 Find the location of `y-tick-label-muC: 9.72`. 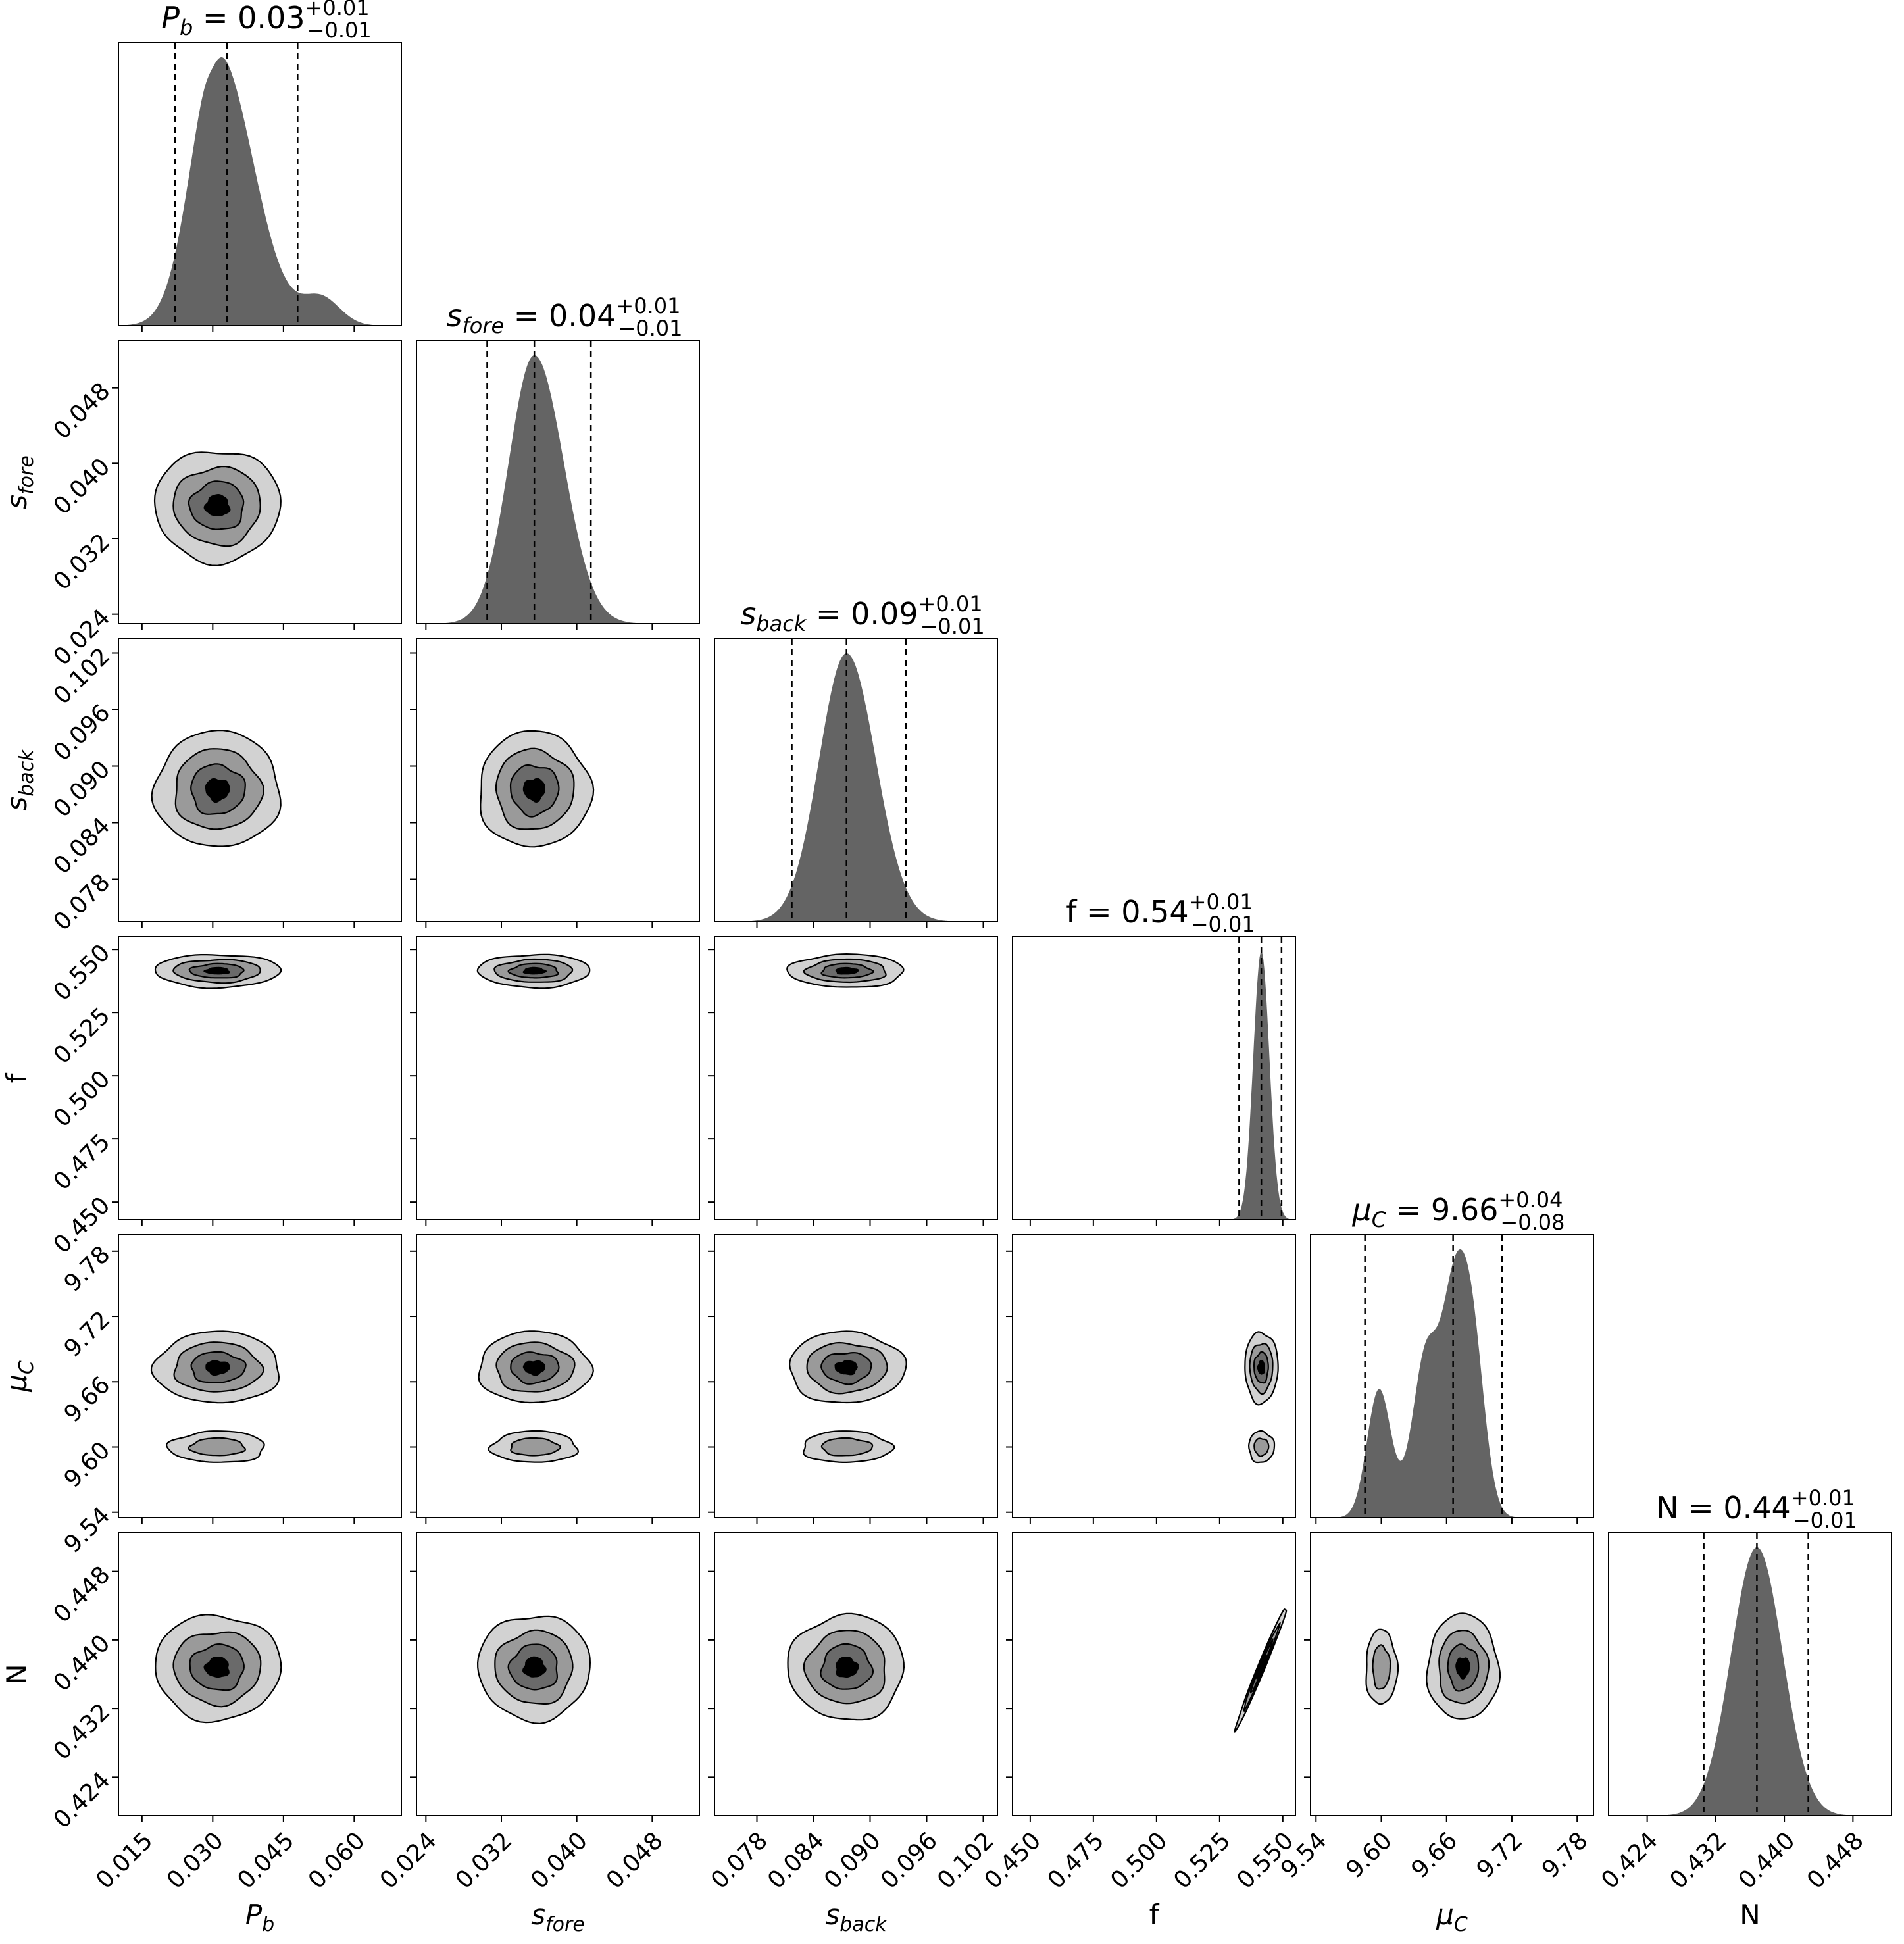

y-tick-label-muC: 9.72 is located at coordinates (87, 1334).